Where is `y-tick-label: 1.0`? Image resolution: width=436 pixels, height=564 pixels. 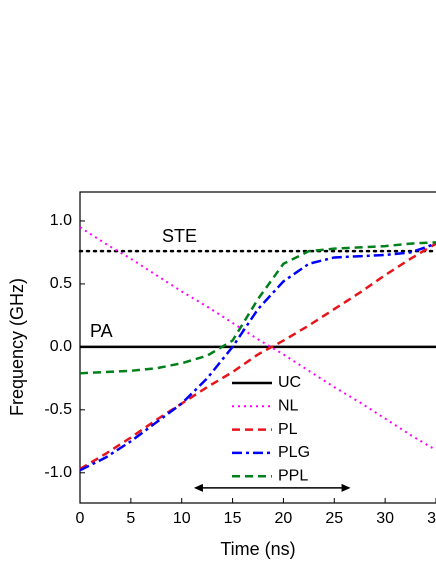 y-tick-label: 1.0 is located at coordinates (61, 220).